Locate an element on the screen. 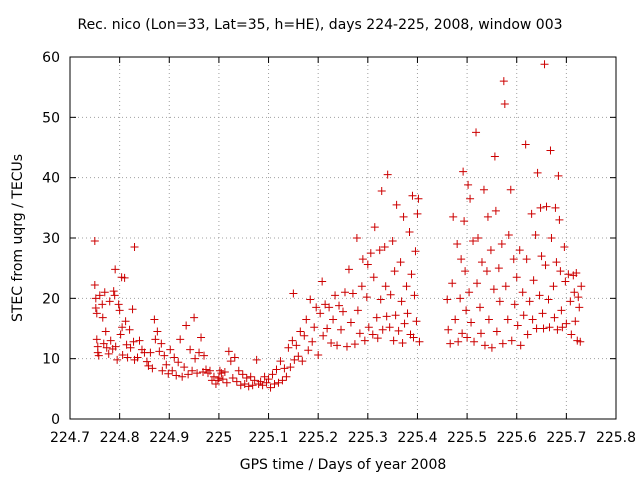 This screenshot has height=480, width=640. x-tick-label: 225.2 is located at coordinates (318, 438).